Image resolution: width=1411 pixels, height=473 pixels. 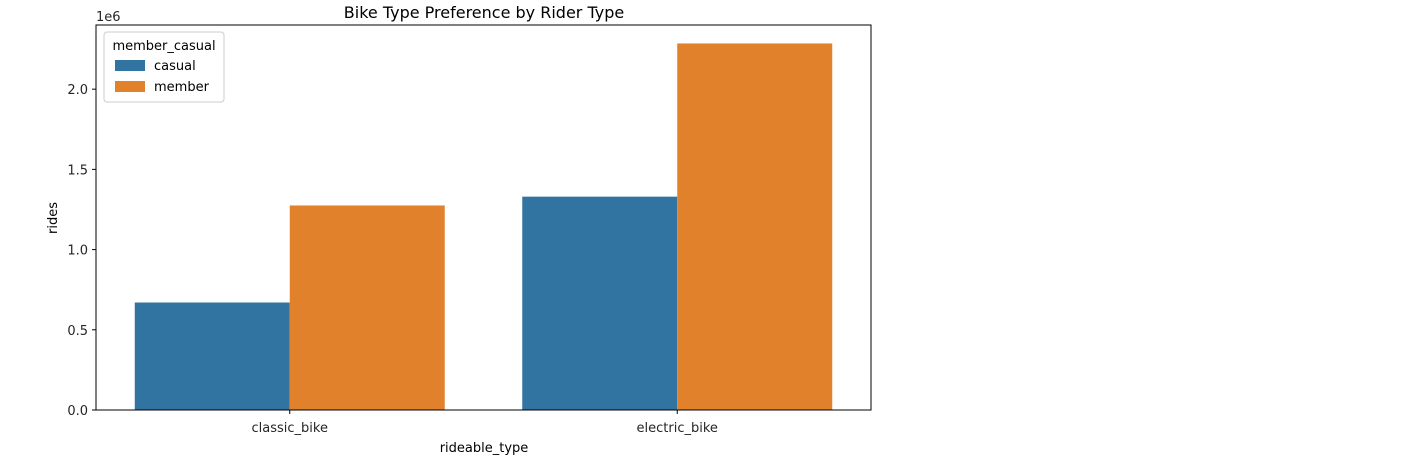 I want to click on x-tick-label: classic_bike, so click(x=290, y=428).